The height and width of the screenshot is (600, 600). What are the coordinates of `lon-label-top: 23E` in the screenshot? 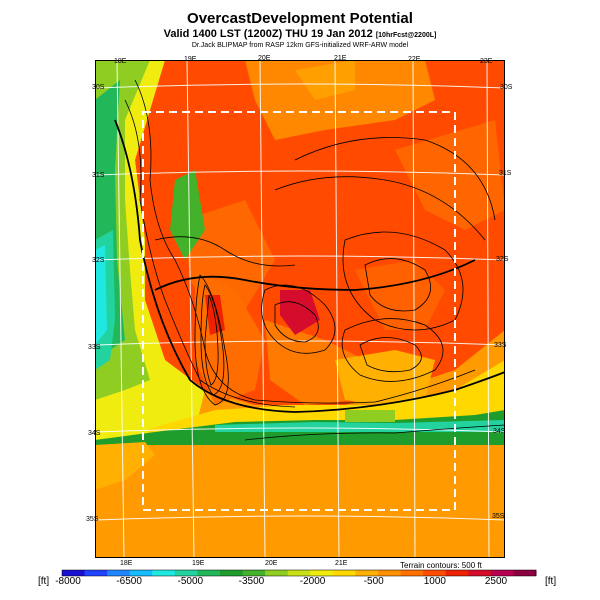 It's located at (486, 61).